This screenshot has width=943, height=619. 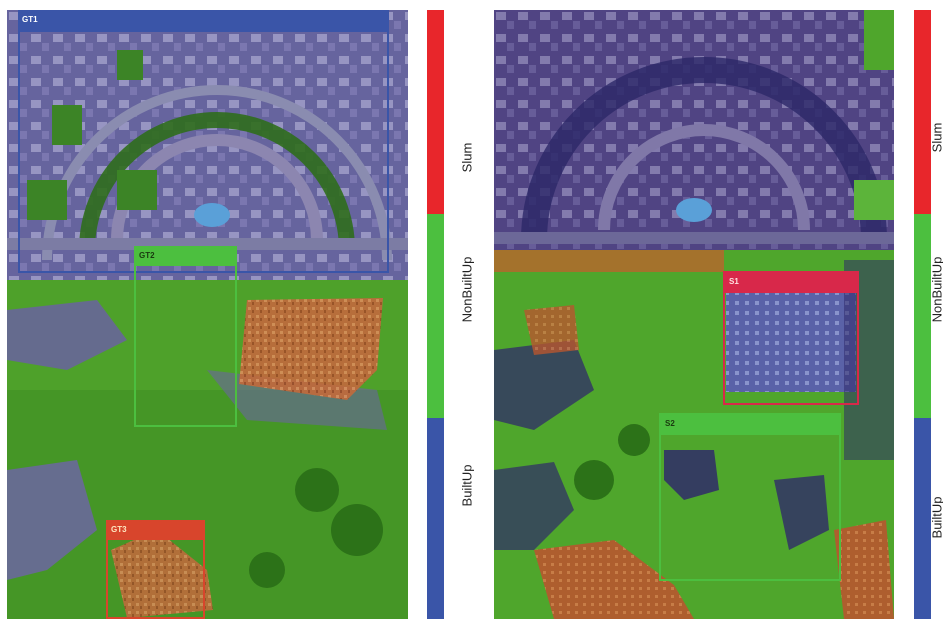 What do you see at coordinates (467, 157) in the screenshot?
I see `legend-label-slum: Slum` at bounding box center [467, 157].